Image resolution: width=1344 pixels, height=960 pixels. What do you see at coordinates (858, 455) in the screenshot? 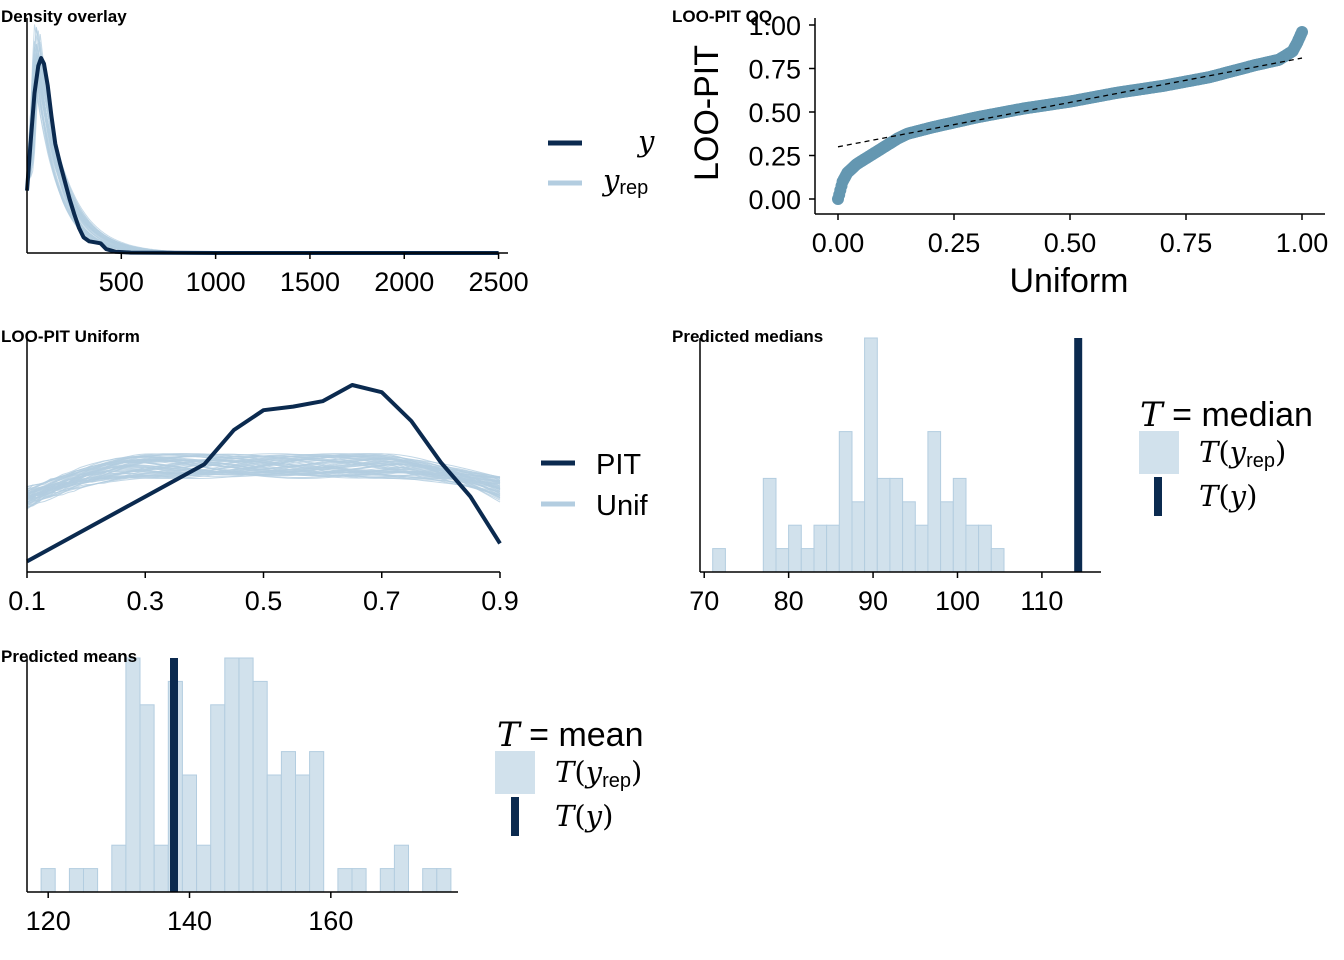
I see `median-histogram-bars` at bounding box center [858, 455].